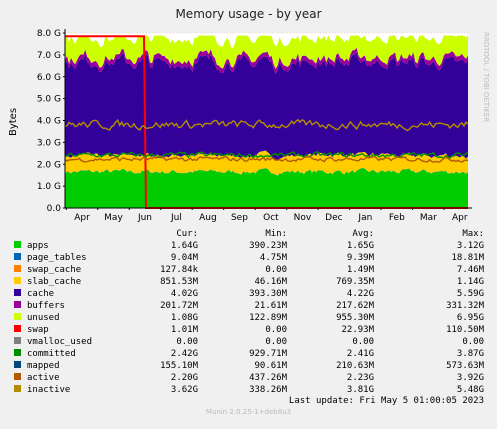  I want to click on x-tick-label: Jul, so click(176, 218).